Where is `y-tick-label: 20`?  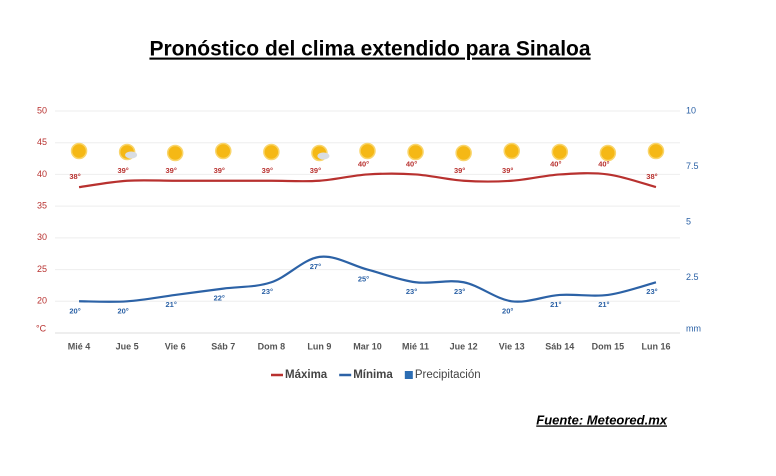 y-tick-label: 20 is located at coordinates (42, 301).